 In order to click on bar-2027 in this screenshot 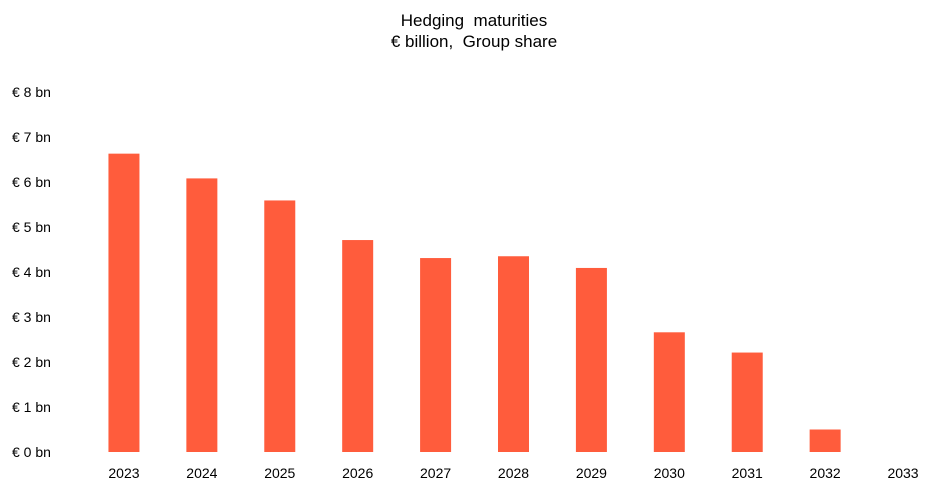, I will do `click(436, 355)`.